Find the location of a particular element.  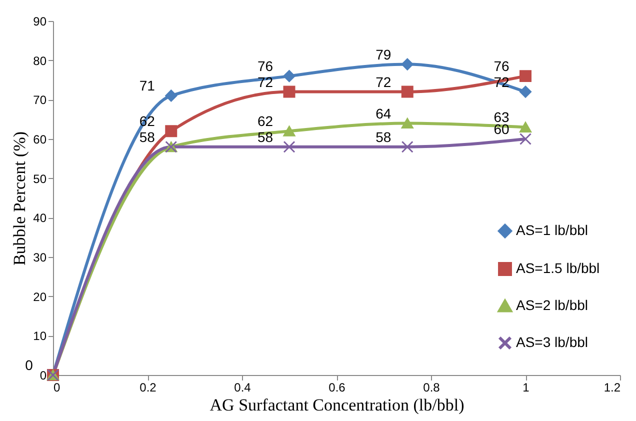

y-tick-label: 0 is located at coordinates (43, 375).